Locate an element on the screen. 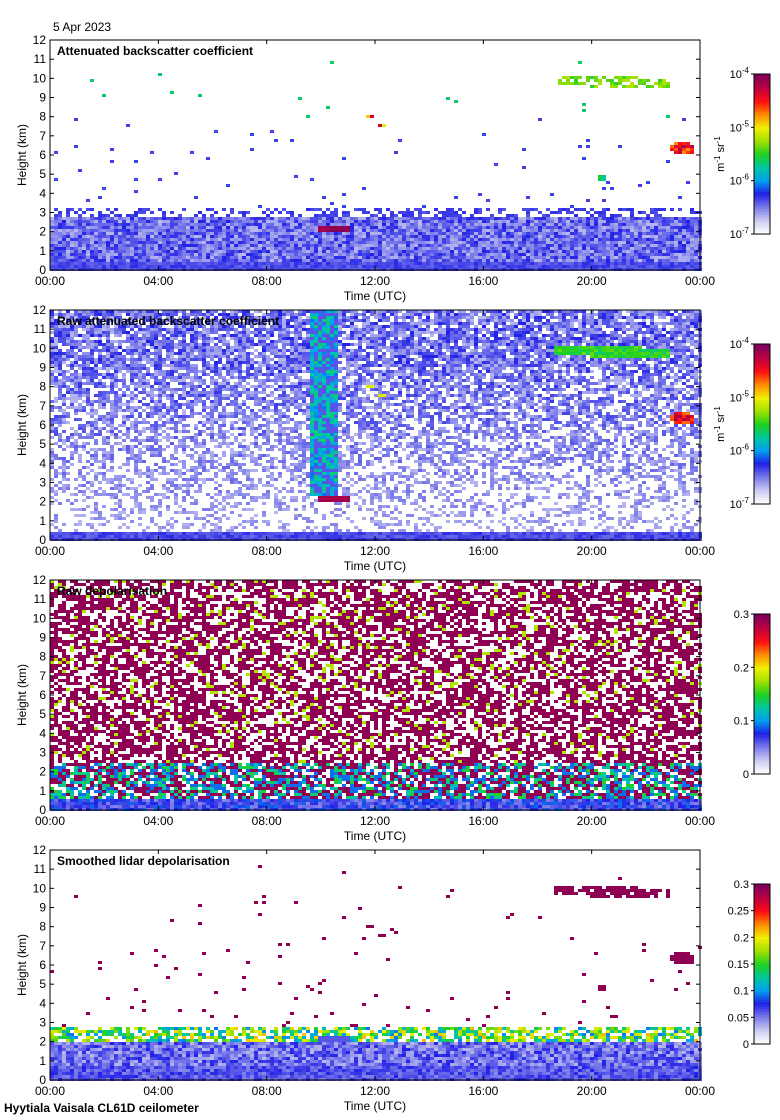  colorbar: 00.10.20.3 is located at coordinates (752, 695).